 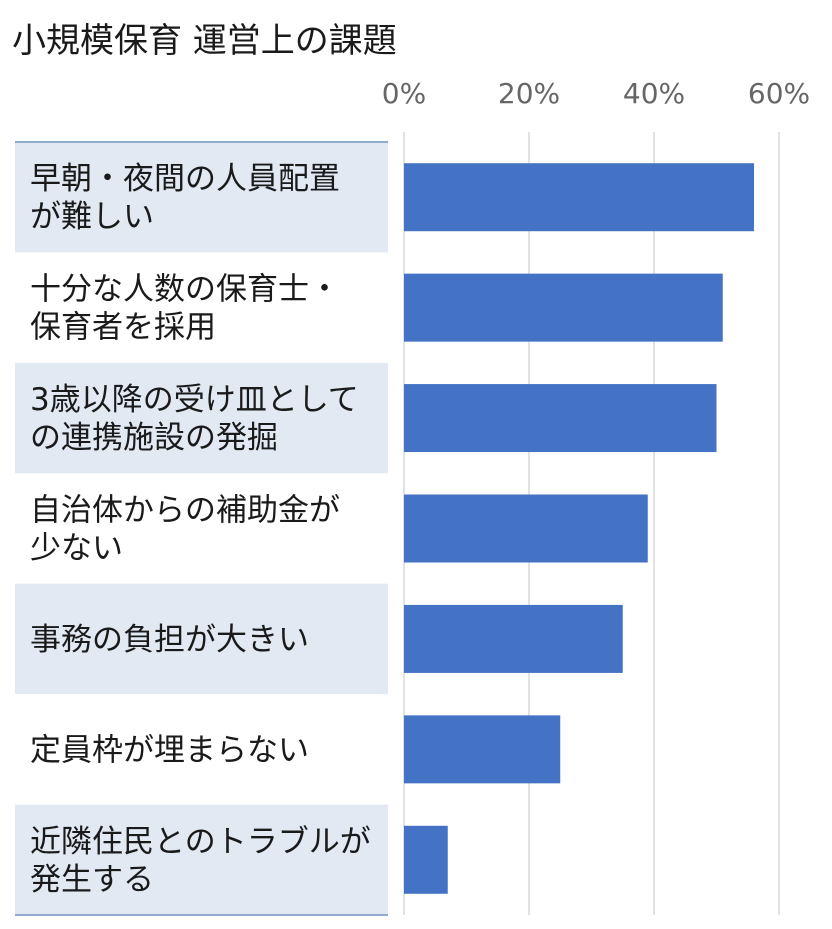 What do you see at coordinates (194, 400) in the screenshot?
I see `category-label: 3歳以降の受け皿として` at bounding box center [194, 400].